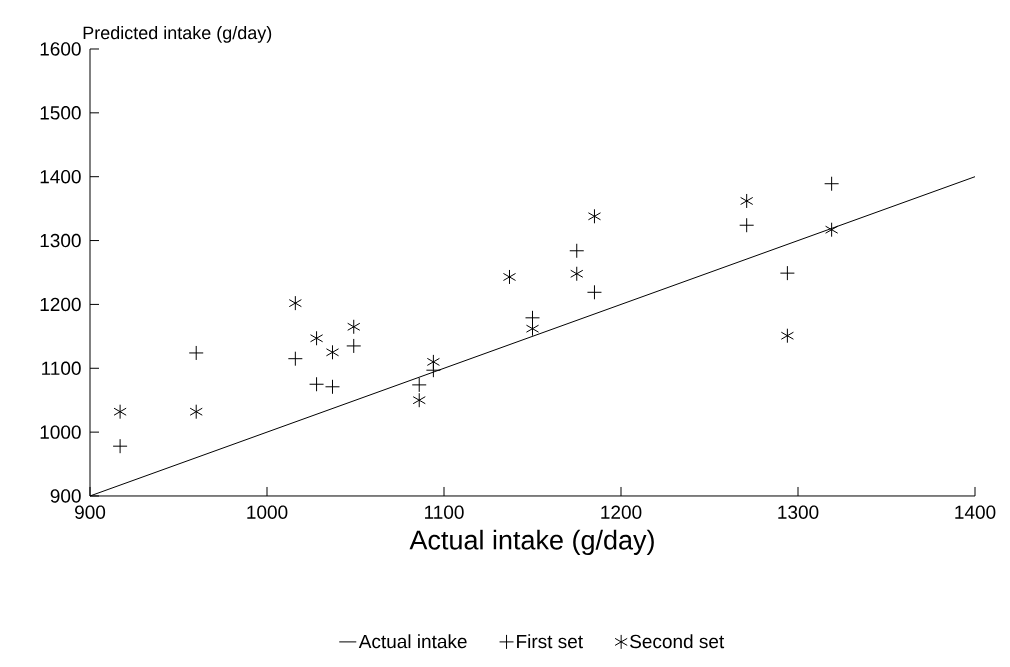 The image size is (1010, 667). What do you see at coordinates (60, 432) in the screenshot?
I see `y-tick-label: 1000` at bounding box center [60, 432].